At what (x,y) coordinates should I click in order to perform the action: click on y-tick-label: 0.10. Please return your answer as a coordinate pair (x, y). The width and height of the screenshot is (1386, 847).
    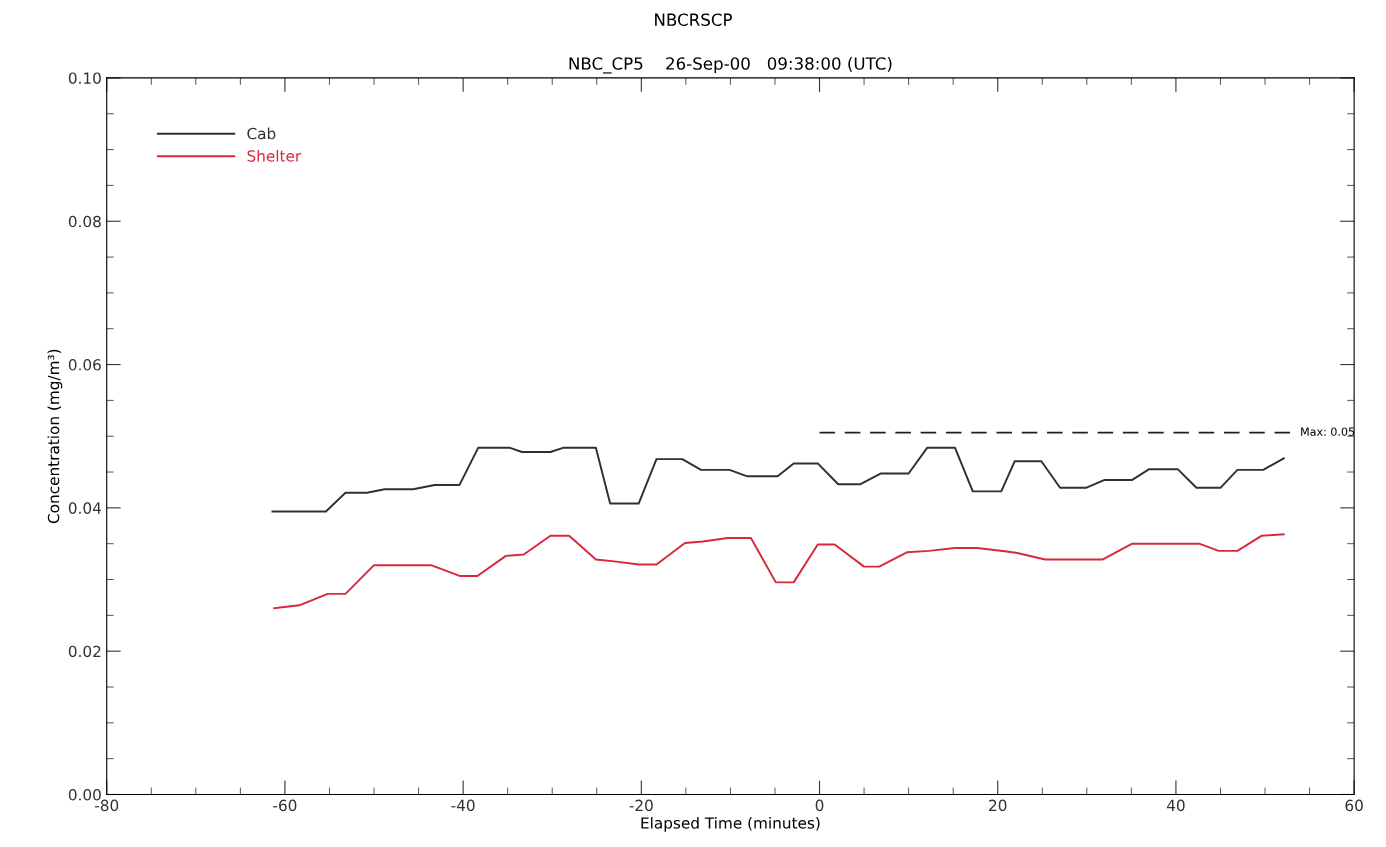
    Looking at the image, I should click on (84, 78).